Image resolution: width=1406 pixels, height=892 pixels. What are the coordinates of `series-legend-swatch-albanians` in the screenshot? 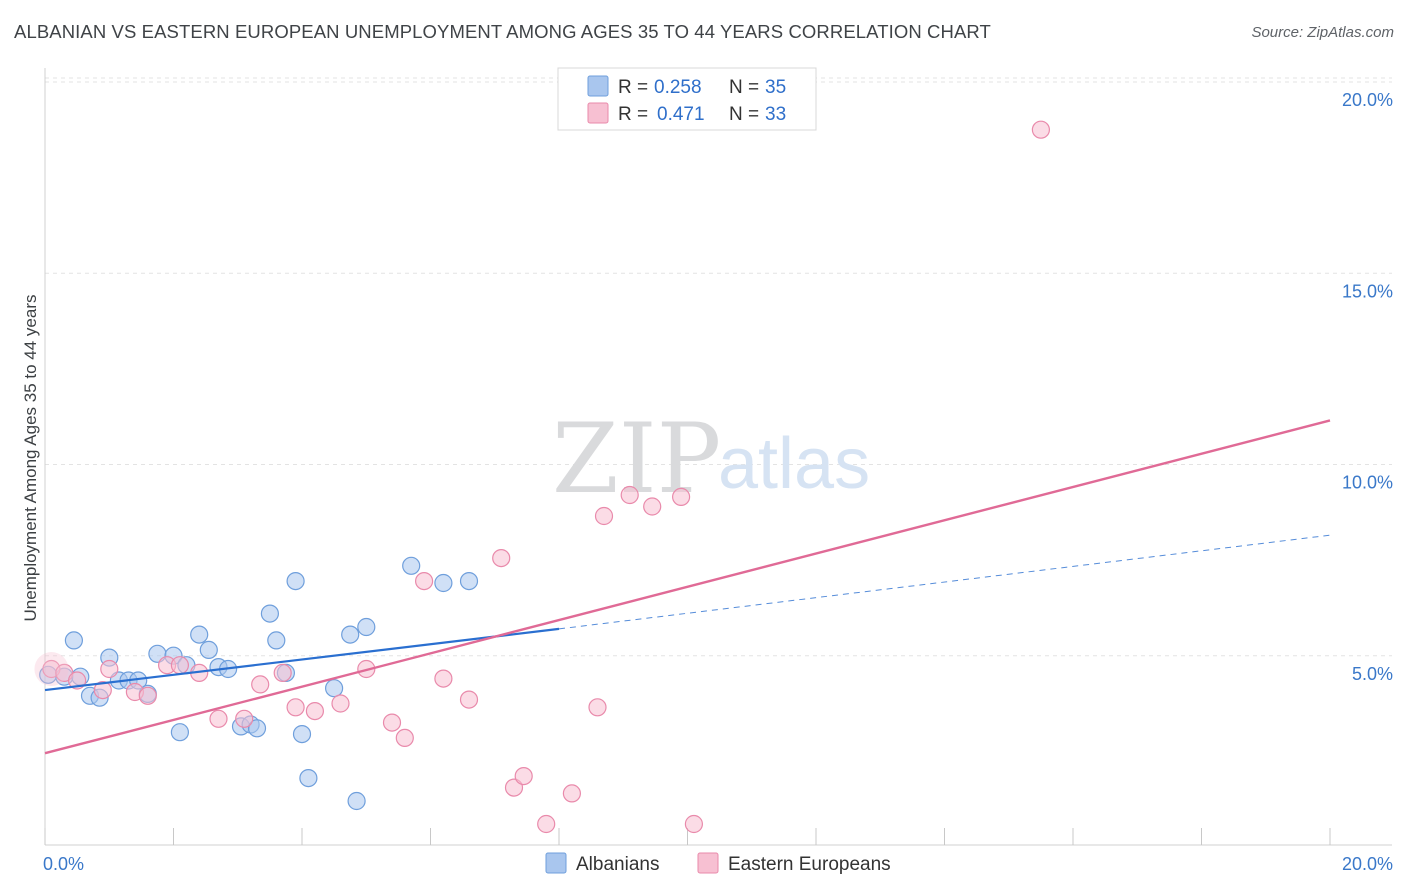 It's located at (556, 863).